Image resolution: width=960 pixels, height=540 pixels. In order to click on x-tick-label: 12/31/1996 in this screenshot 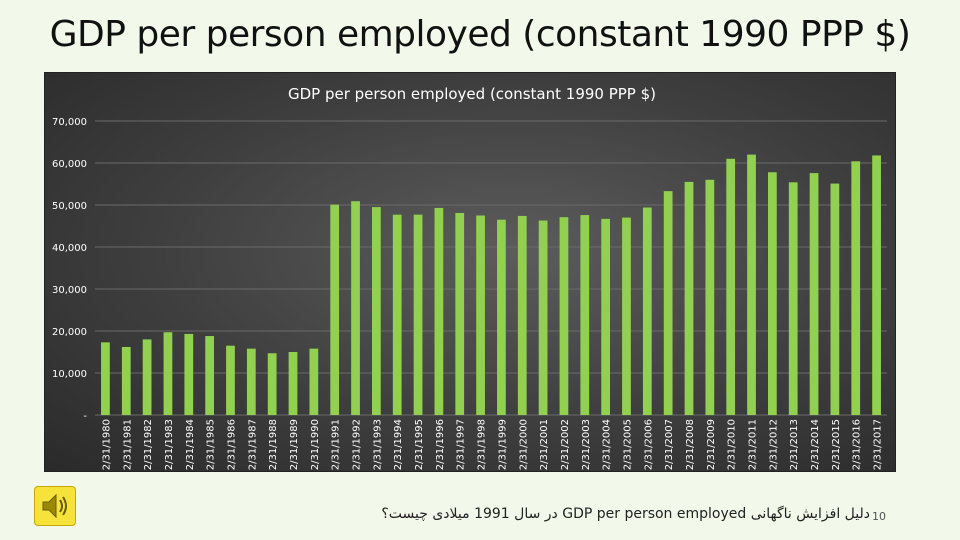, I will do `click(440, 445)`.